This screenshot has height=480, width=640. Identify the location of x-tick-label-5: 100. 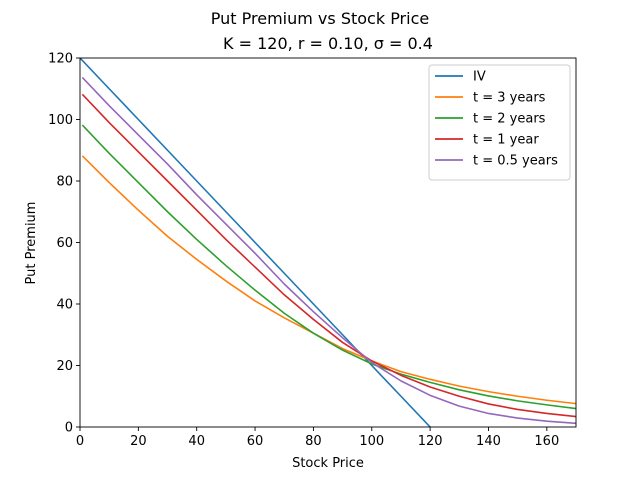
(371, 441).